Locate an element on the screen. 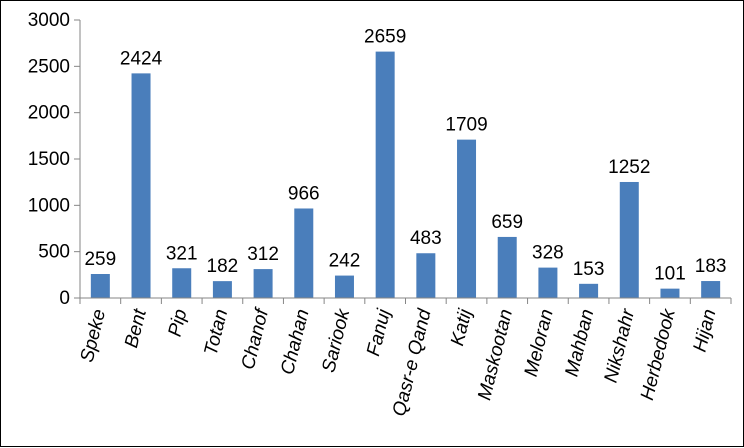 The image size is (744, 448). category-label: Maskootan is located at coordinates (495, 354).